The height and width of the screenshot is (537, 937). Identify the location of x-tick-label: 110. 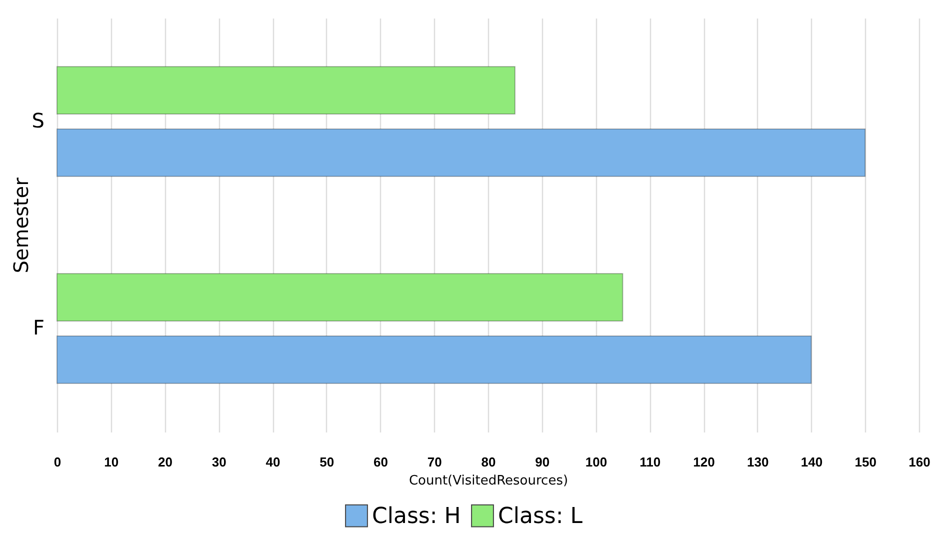
(650, 462).